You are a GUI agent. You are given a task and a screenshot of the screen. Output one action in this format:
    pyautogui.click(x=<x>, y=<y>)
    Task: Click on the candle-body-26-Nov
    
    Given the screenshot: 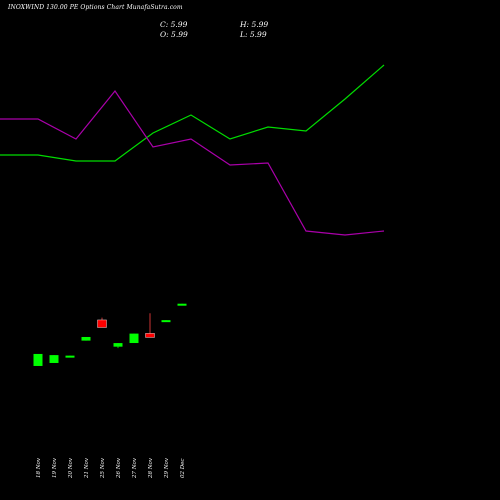 What is the action you would take?
    pyautogui.click(x=118, y=345)
    